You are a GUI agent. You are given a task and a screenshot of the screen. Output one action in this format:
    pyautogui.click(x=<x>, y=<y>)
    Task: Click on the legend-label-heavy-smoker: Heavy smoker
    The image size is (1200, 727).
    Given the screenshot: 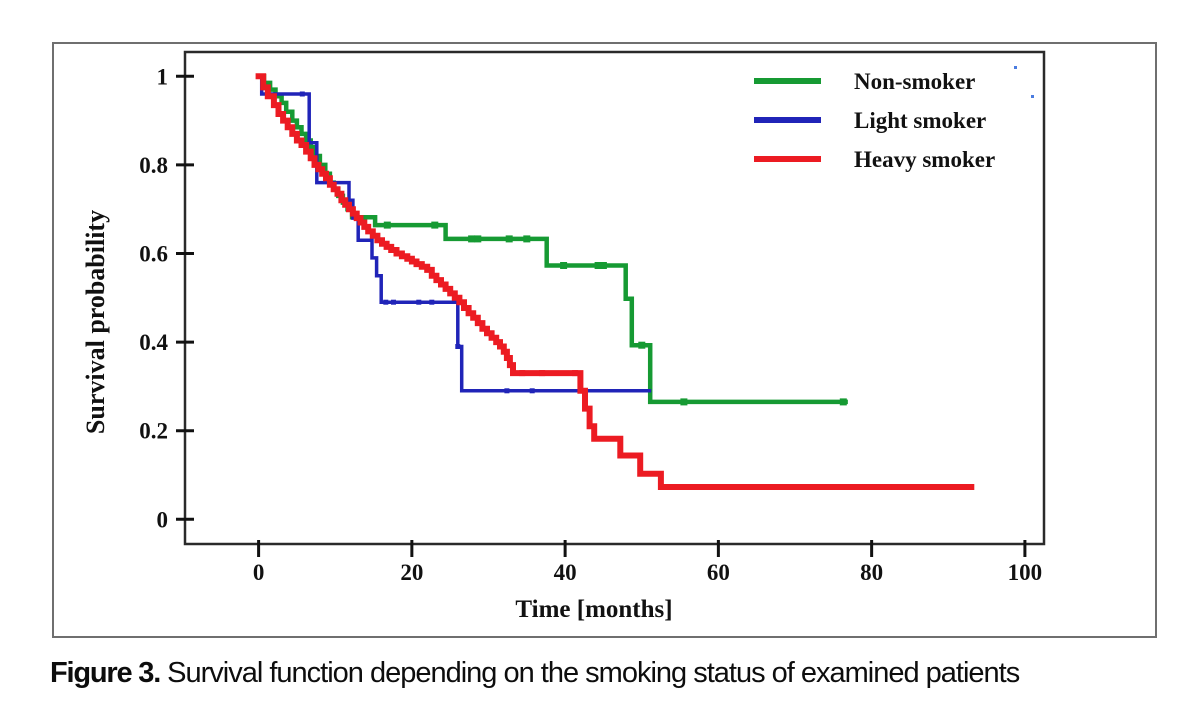 What is the action you would take?
    pyautogui.click(x=924, y=159)
    